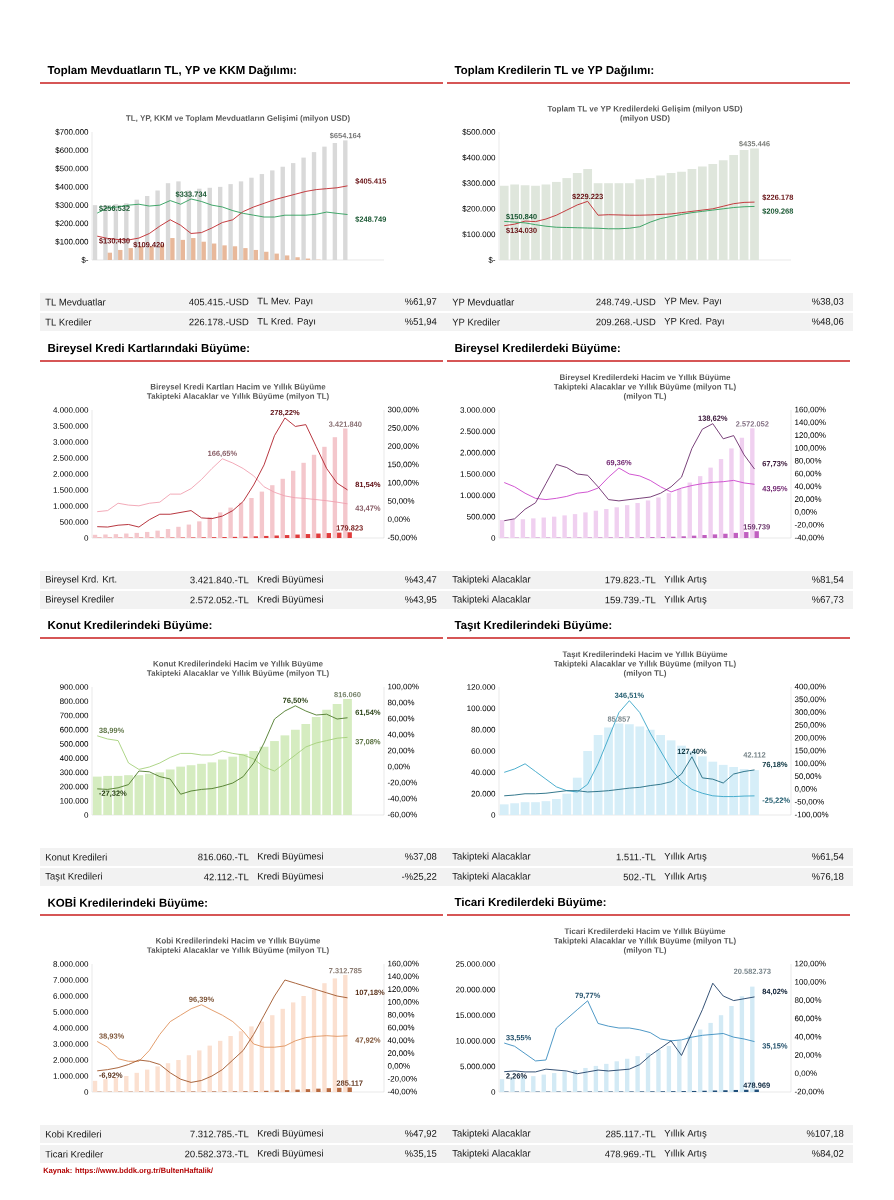  I want to click on text: 285.117.-TL, so click(630, 1134).